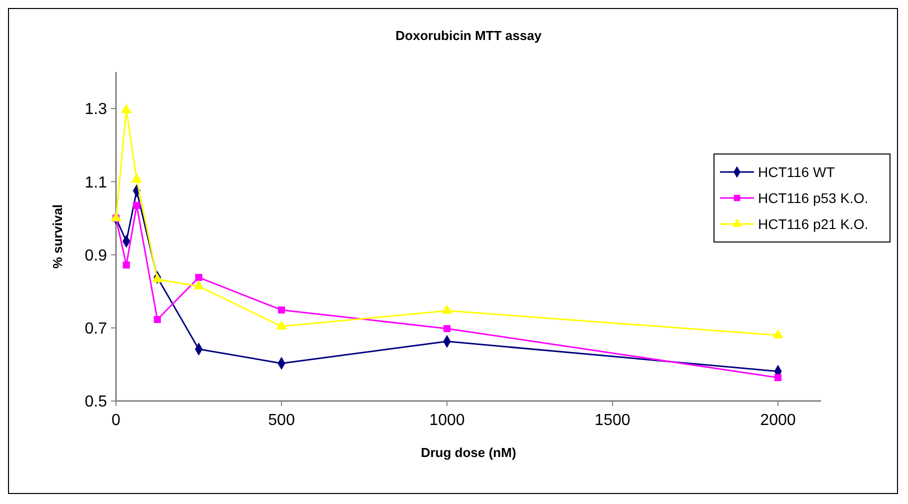  What do you see at coordinates (447, 420) in the screenshot?
I see `x-tick-label: 1000` at bounding box center [447, 420].